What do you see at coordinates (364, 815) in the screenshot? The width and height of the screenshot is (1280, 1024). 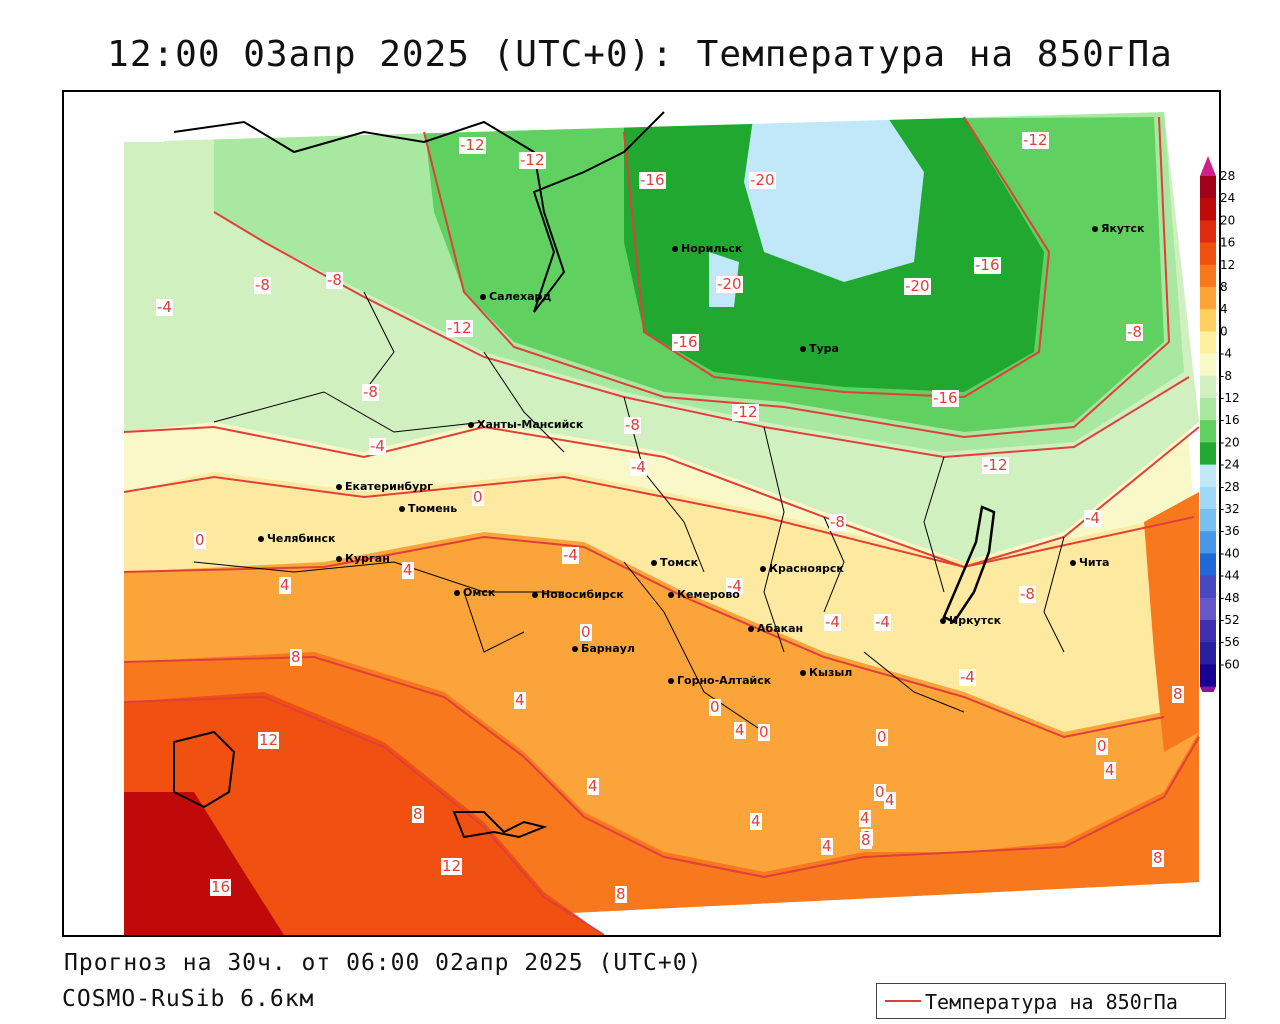 I see `isotherm-plus12` at bounding box center [364, 815].